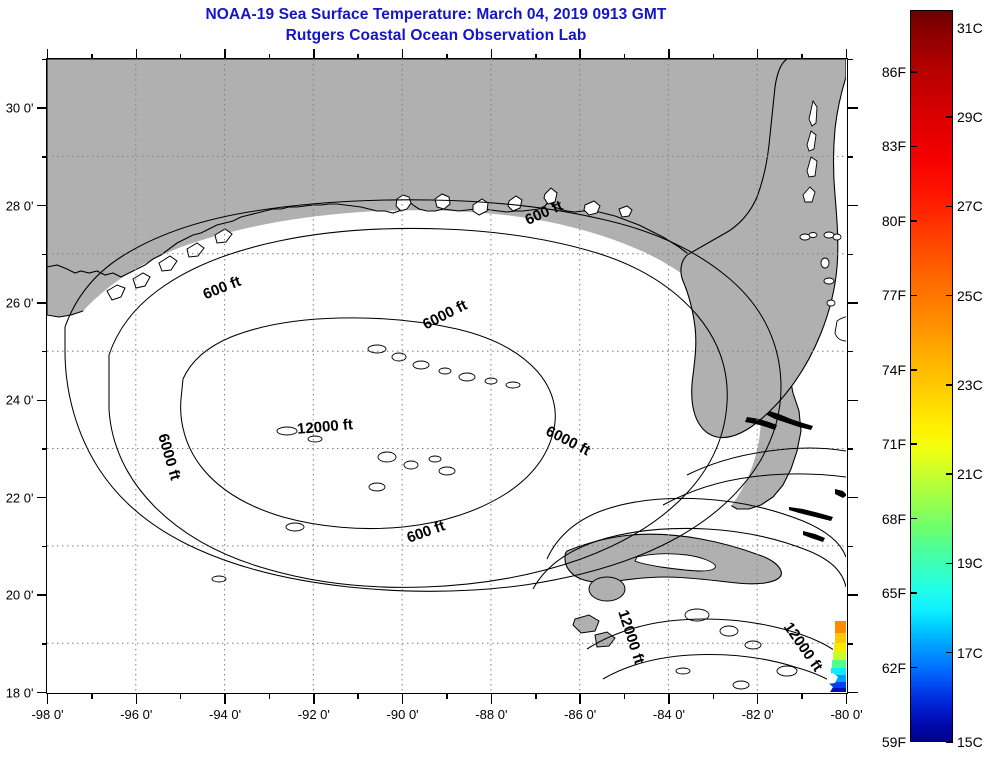  What do you see at coordinates (436, 35) in the screenshot?
I see `title-line-2: Rutgers Coastal Ocean Observation Lab` at bounding box center [436, 35].